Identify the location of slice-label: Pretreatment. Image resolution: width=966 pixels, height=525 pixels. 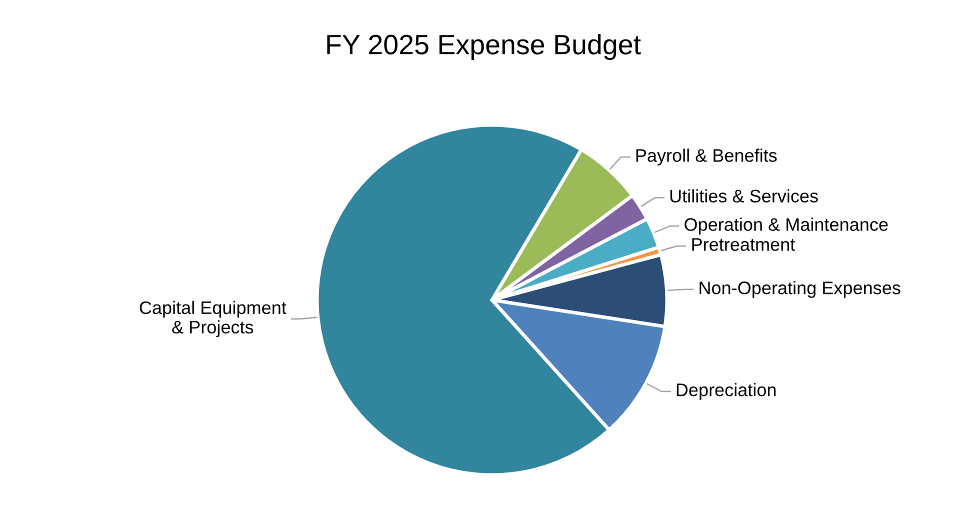
(744, 244).